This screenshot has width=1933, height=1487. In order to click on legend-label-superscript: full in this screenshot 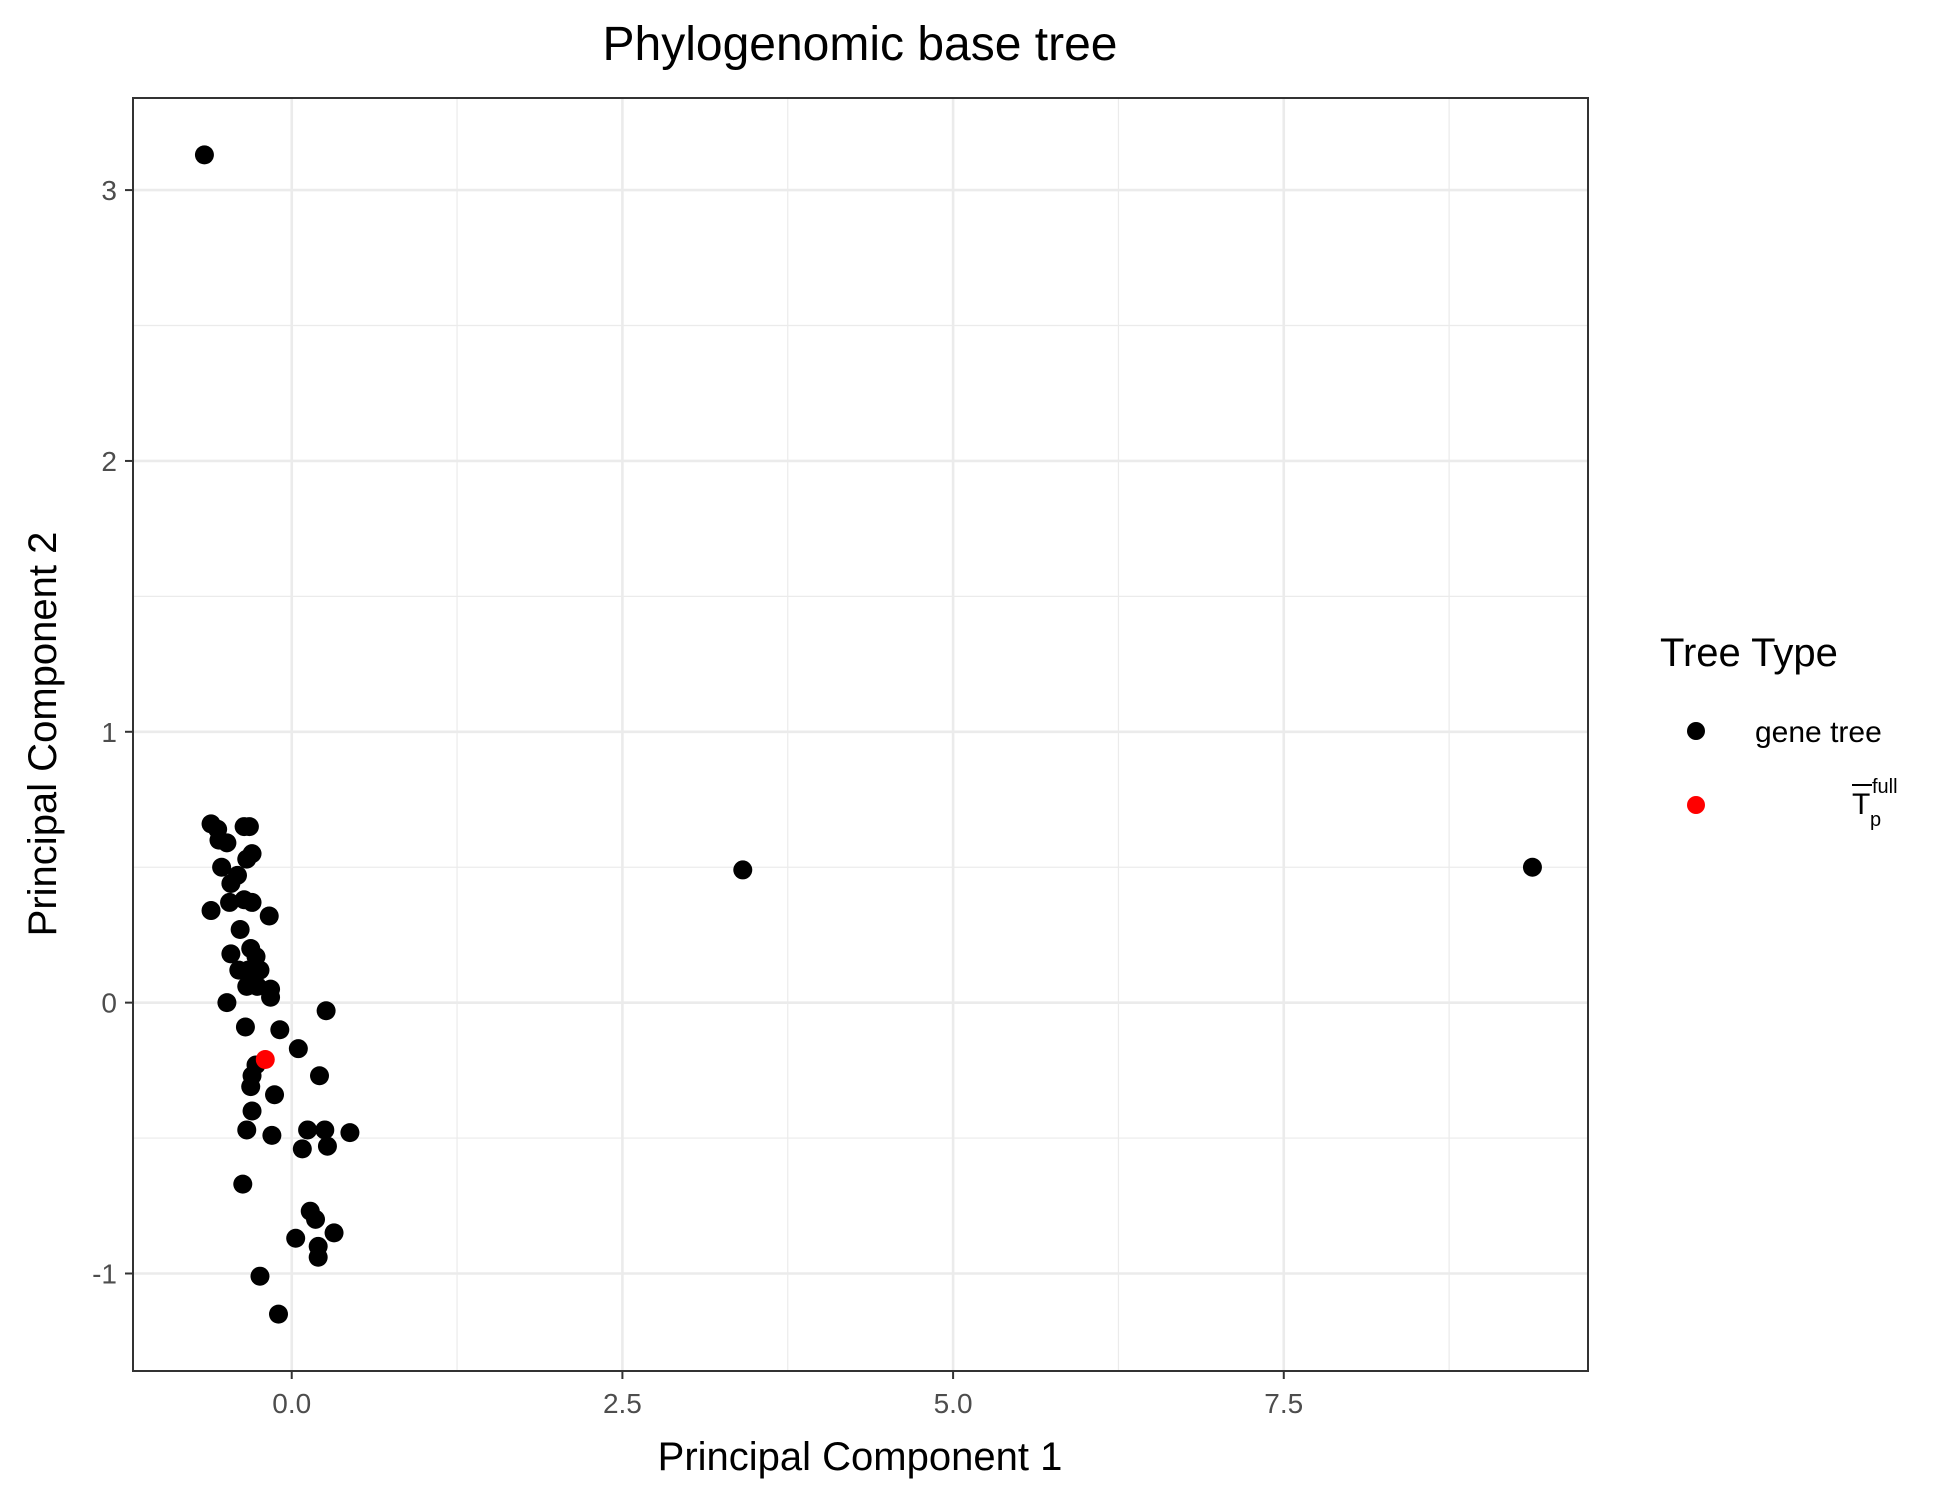, I will do `click(1885, 787)`.